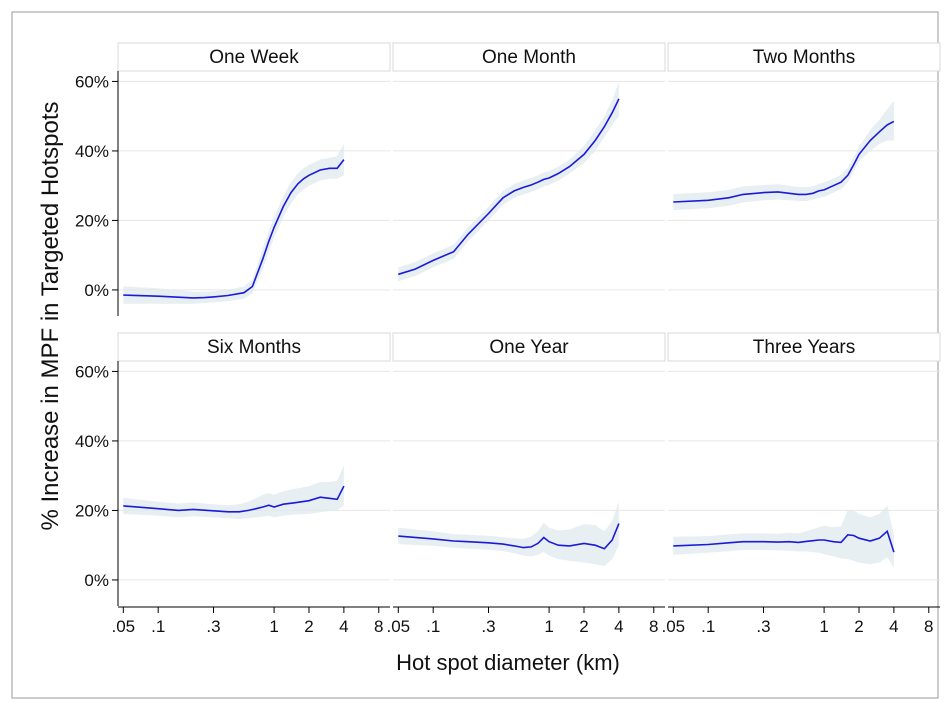  Describe the element at coordinates (50, 315) in the screenshot. I see `y-axis-title: % Increase in MPF in Targeted Hotspots` at that location.